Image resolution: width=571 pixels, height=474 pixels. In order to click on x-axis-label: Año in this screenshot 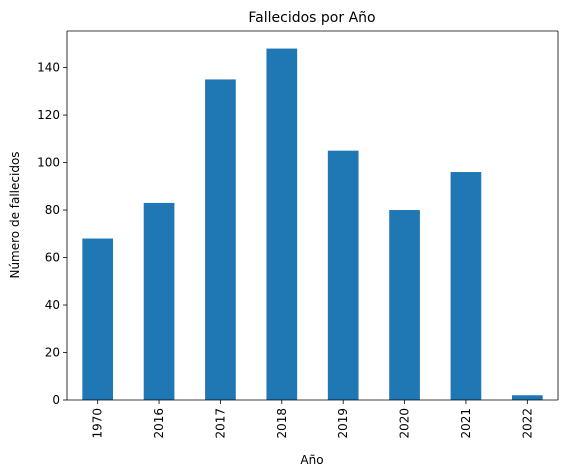, I will do `click(311, 460)`.